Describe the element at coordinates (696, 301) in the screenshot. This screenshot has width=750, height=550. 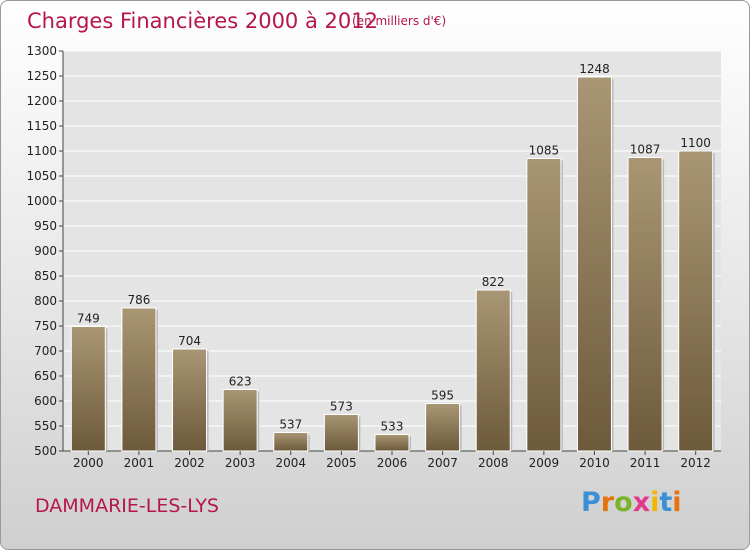
I see `bar-2012` at that location.